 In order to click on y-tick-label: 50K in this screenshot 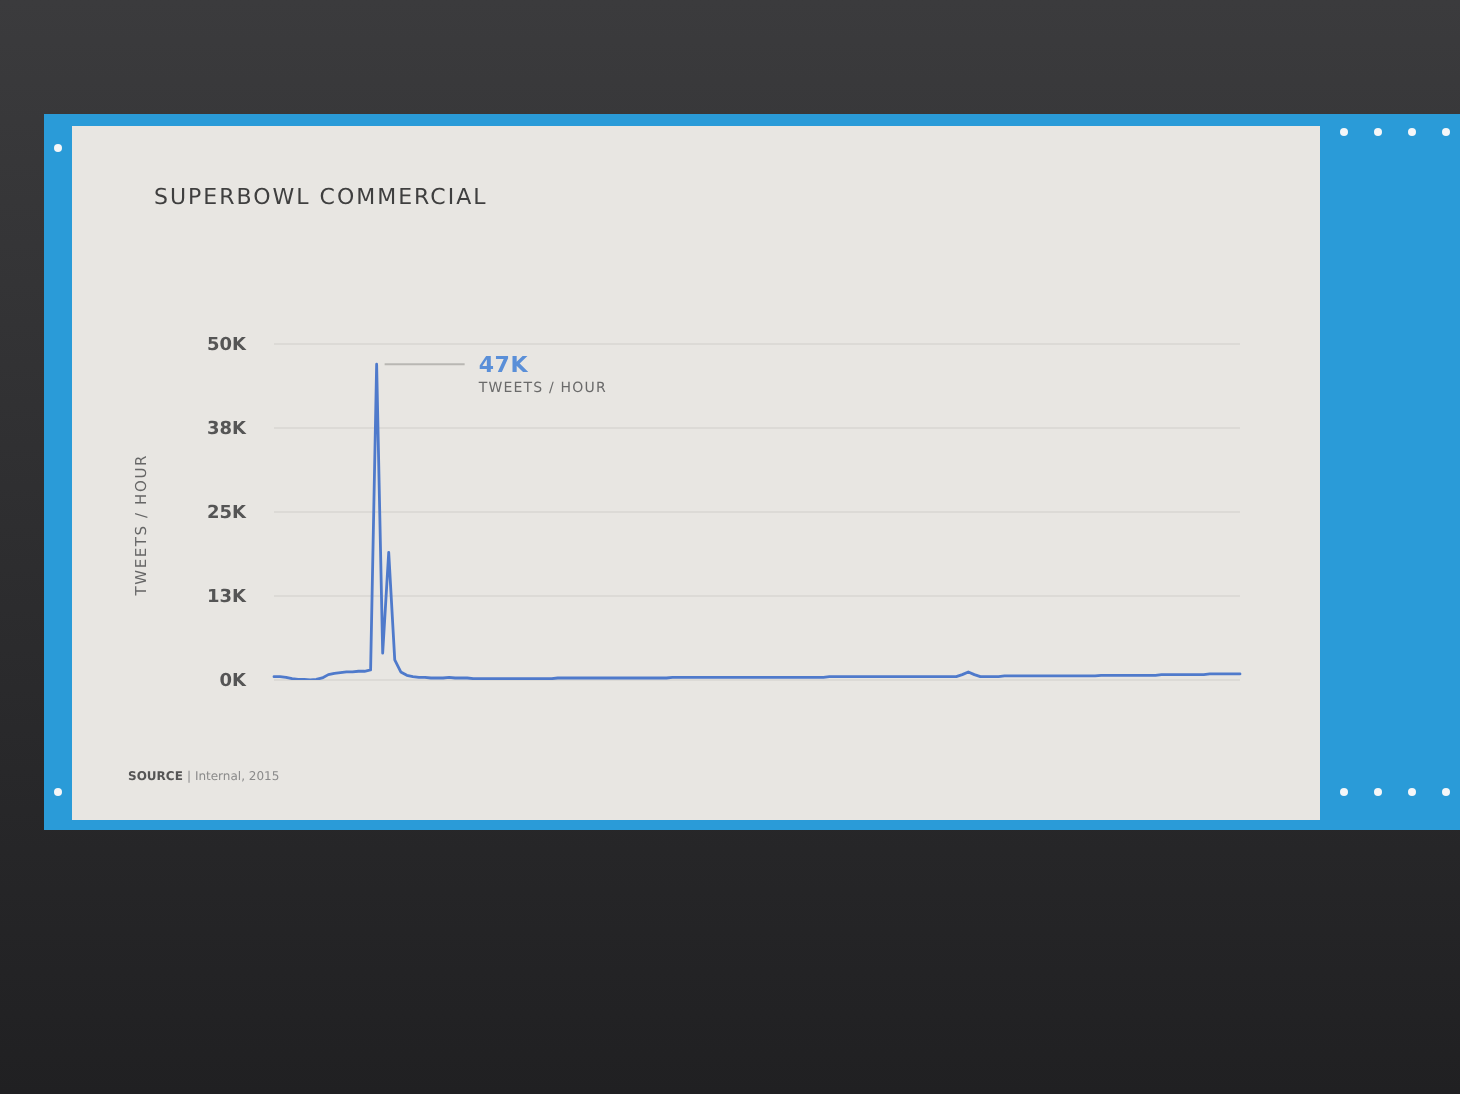, I will do `click(228, 346)`.